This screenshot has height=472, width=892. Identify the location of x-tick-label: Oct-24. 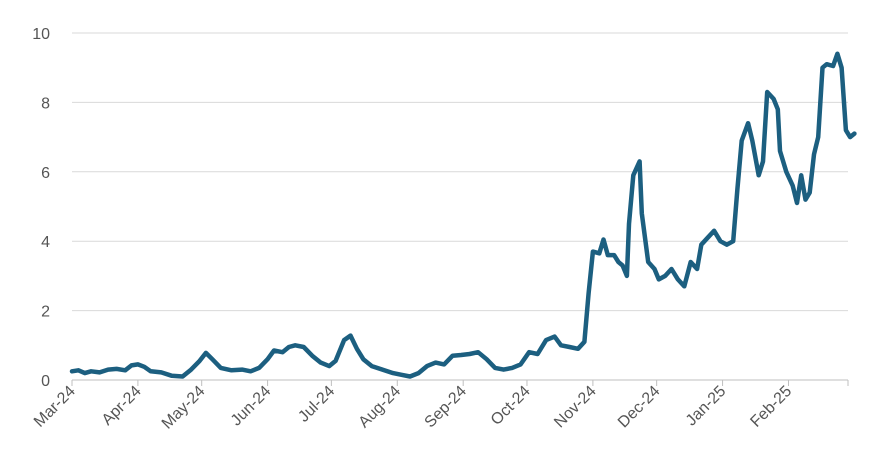
(511, 406).